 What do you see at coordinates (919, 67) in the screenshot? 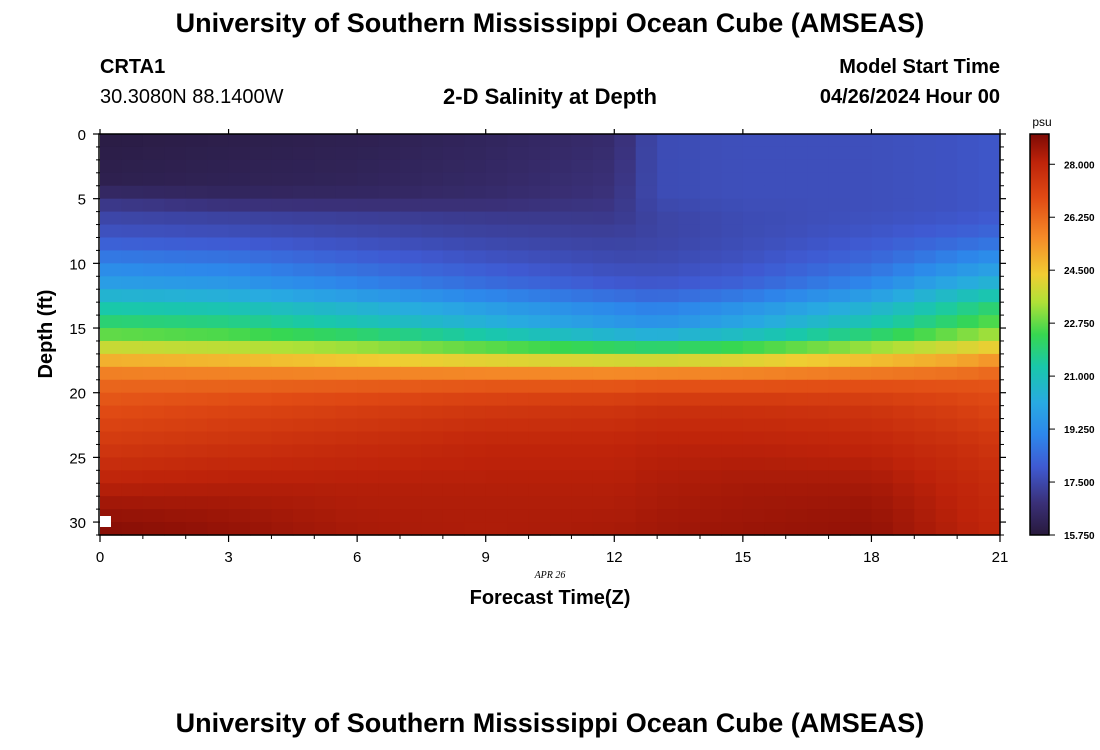
I see `model-start-label: Model Start Time` at bounding box center [919, 67].